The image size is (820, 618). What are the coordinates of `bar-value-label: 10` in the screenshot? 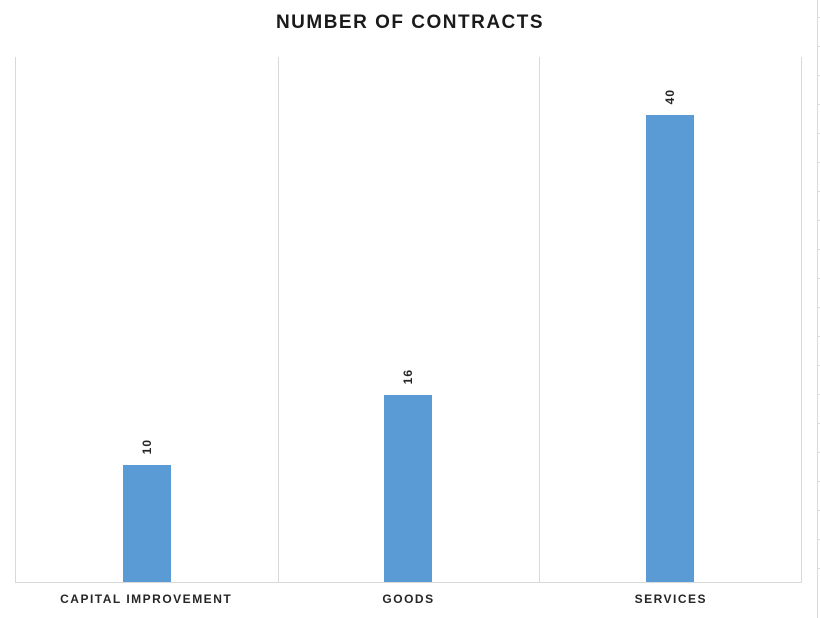 It's located at (147, 448).